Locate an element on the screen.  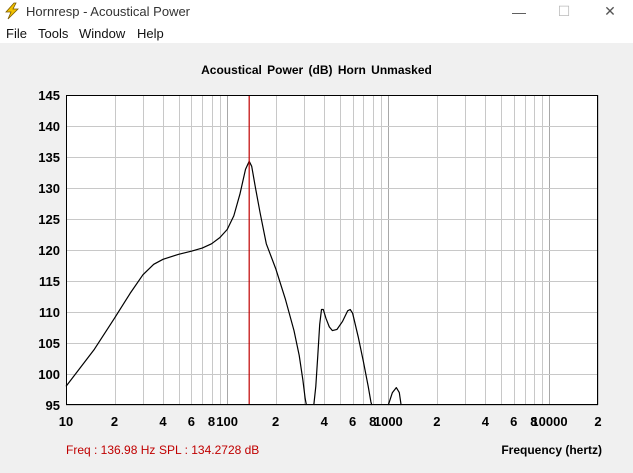
y-tick-label: 110 is located at coordinates (49, 312).